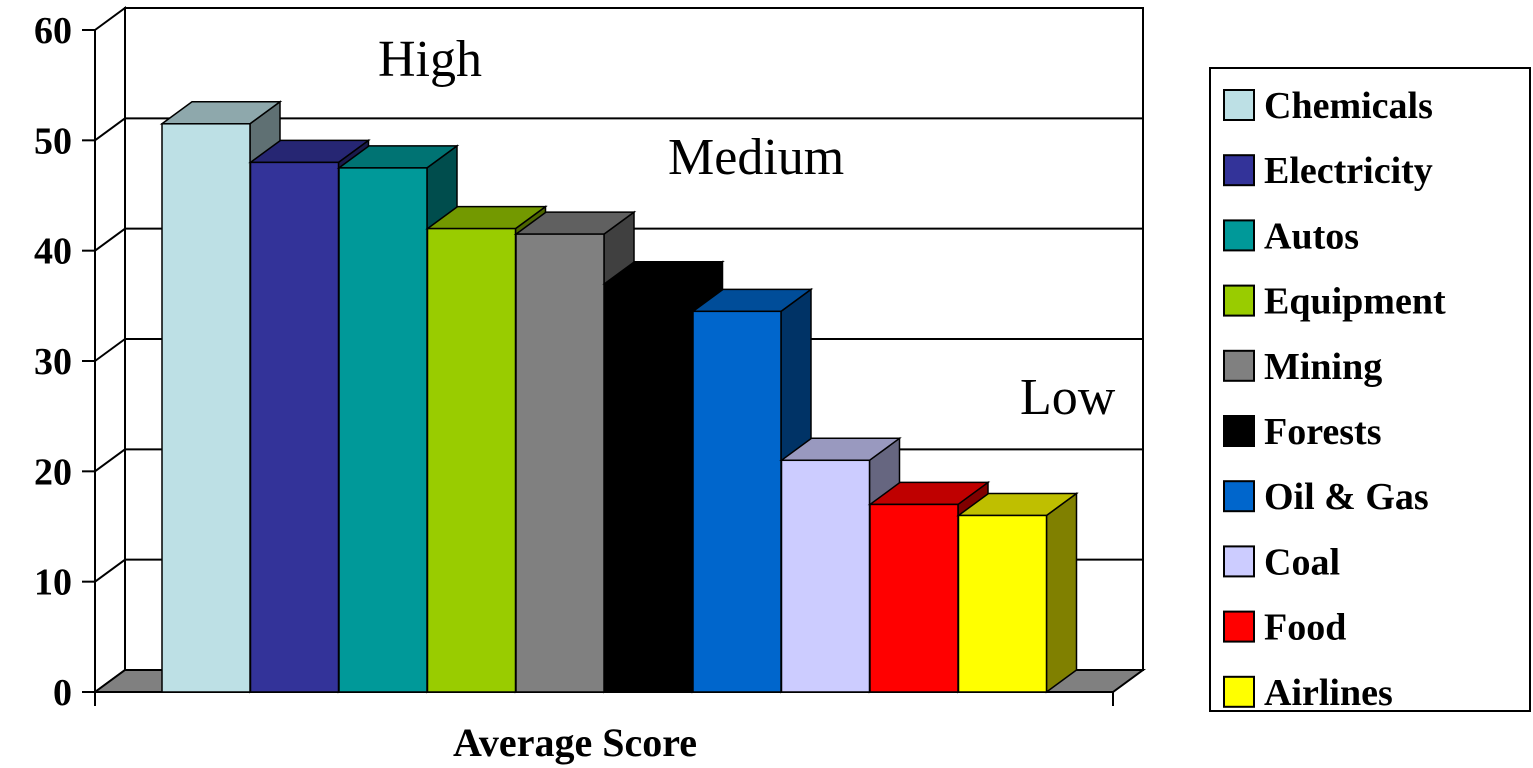 The width and height of the screenshot is (1533, 768). What do you see at coordinates (1311, 236) in the screenshot?
I see `legend-label: Autos` at bounding box center [1311, 236].